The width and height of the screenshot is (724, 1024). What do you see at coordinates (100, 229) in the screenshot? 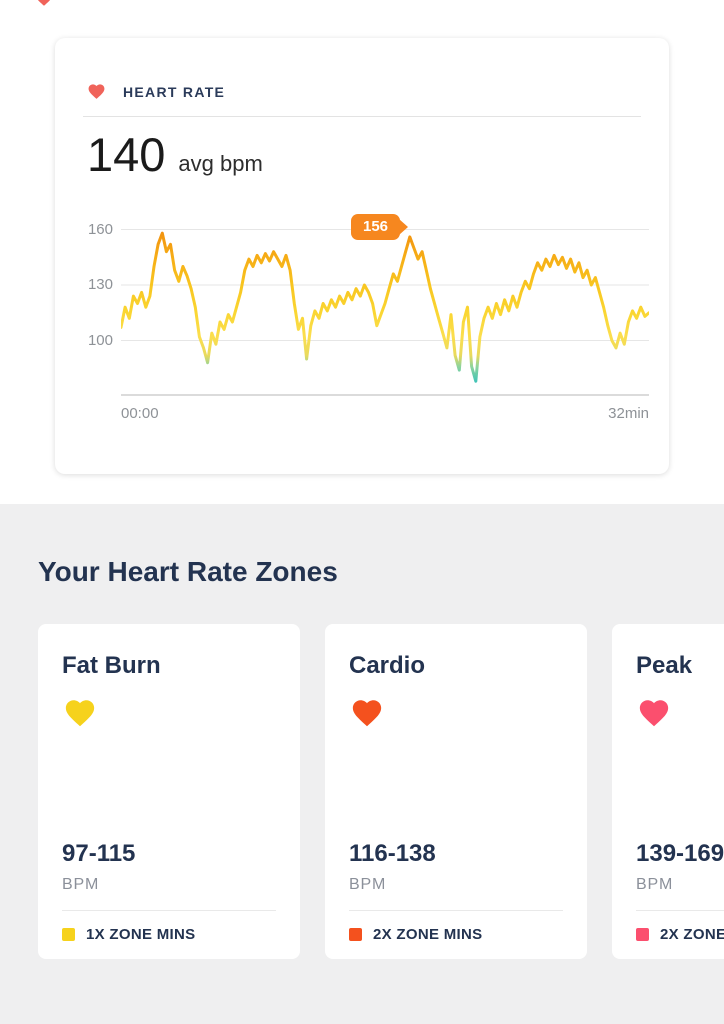
I see `y-tick-160: 160` at bounding box center [100, 229].